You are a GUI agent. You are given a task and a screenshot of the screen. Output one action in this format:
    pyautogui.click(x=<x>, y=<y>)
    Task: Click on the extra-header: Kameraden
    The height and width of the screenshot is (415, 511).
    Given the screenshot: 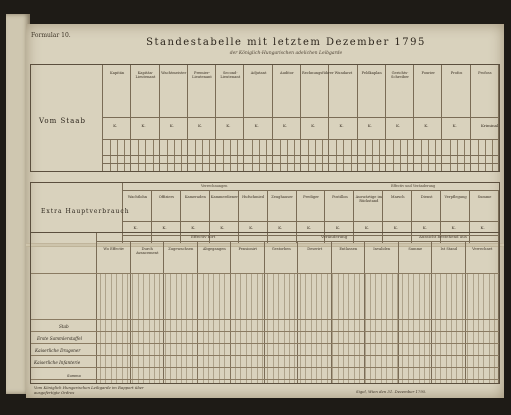 What is the action you would take?
    pyautogui.click(x=195, y=197)
    